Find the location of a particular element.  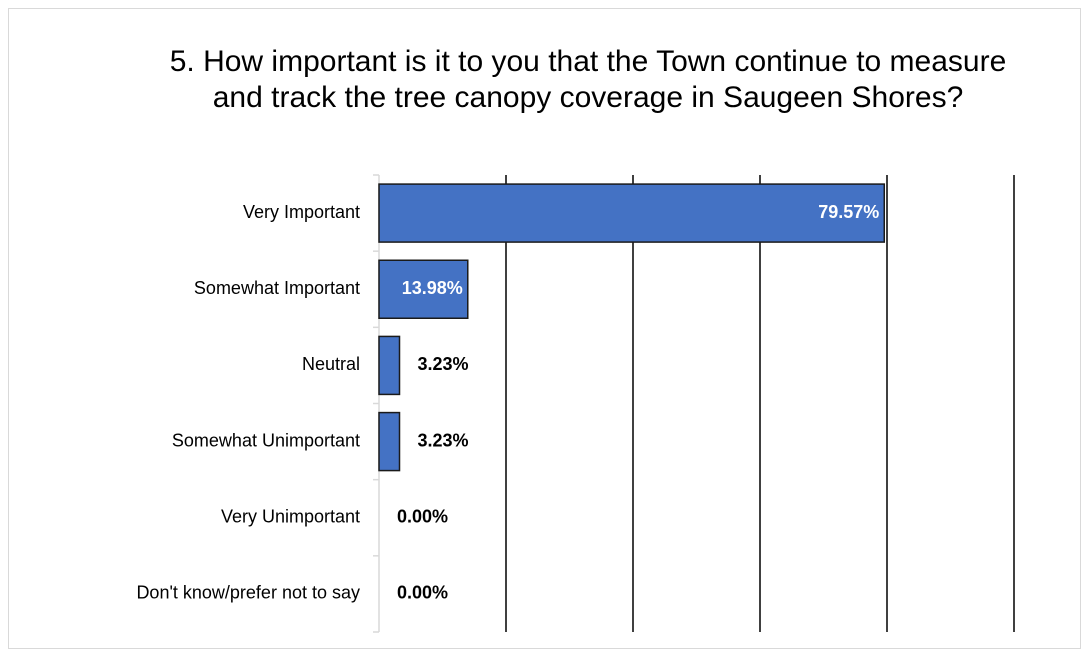

y-tick-label: Very Unimportant is located at coordinates (290, 517).